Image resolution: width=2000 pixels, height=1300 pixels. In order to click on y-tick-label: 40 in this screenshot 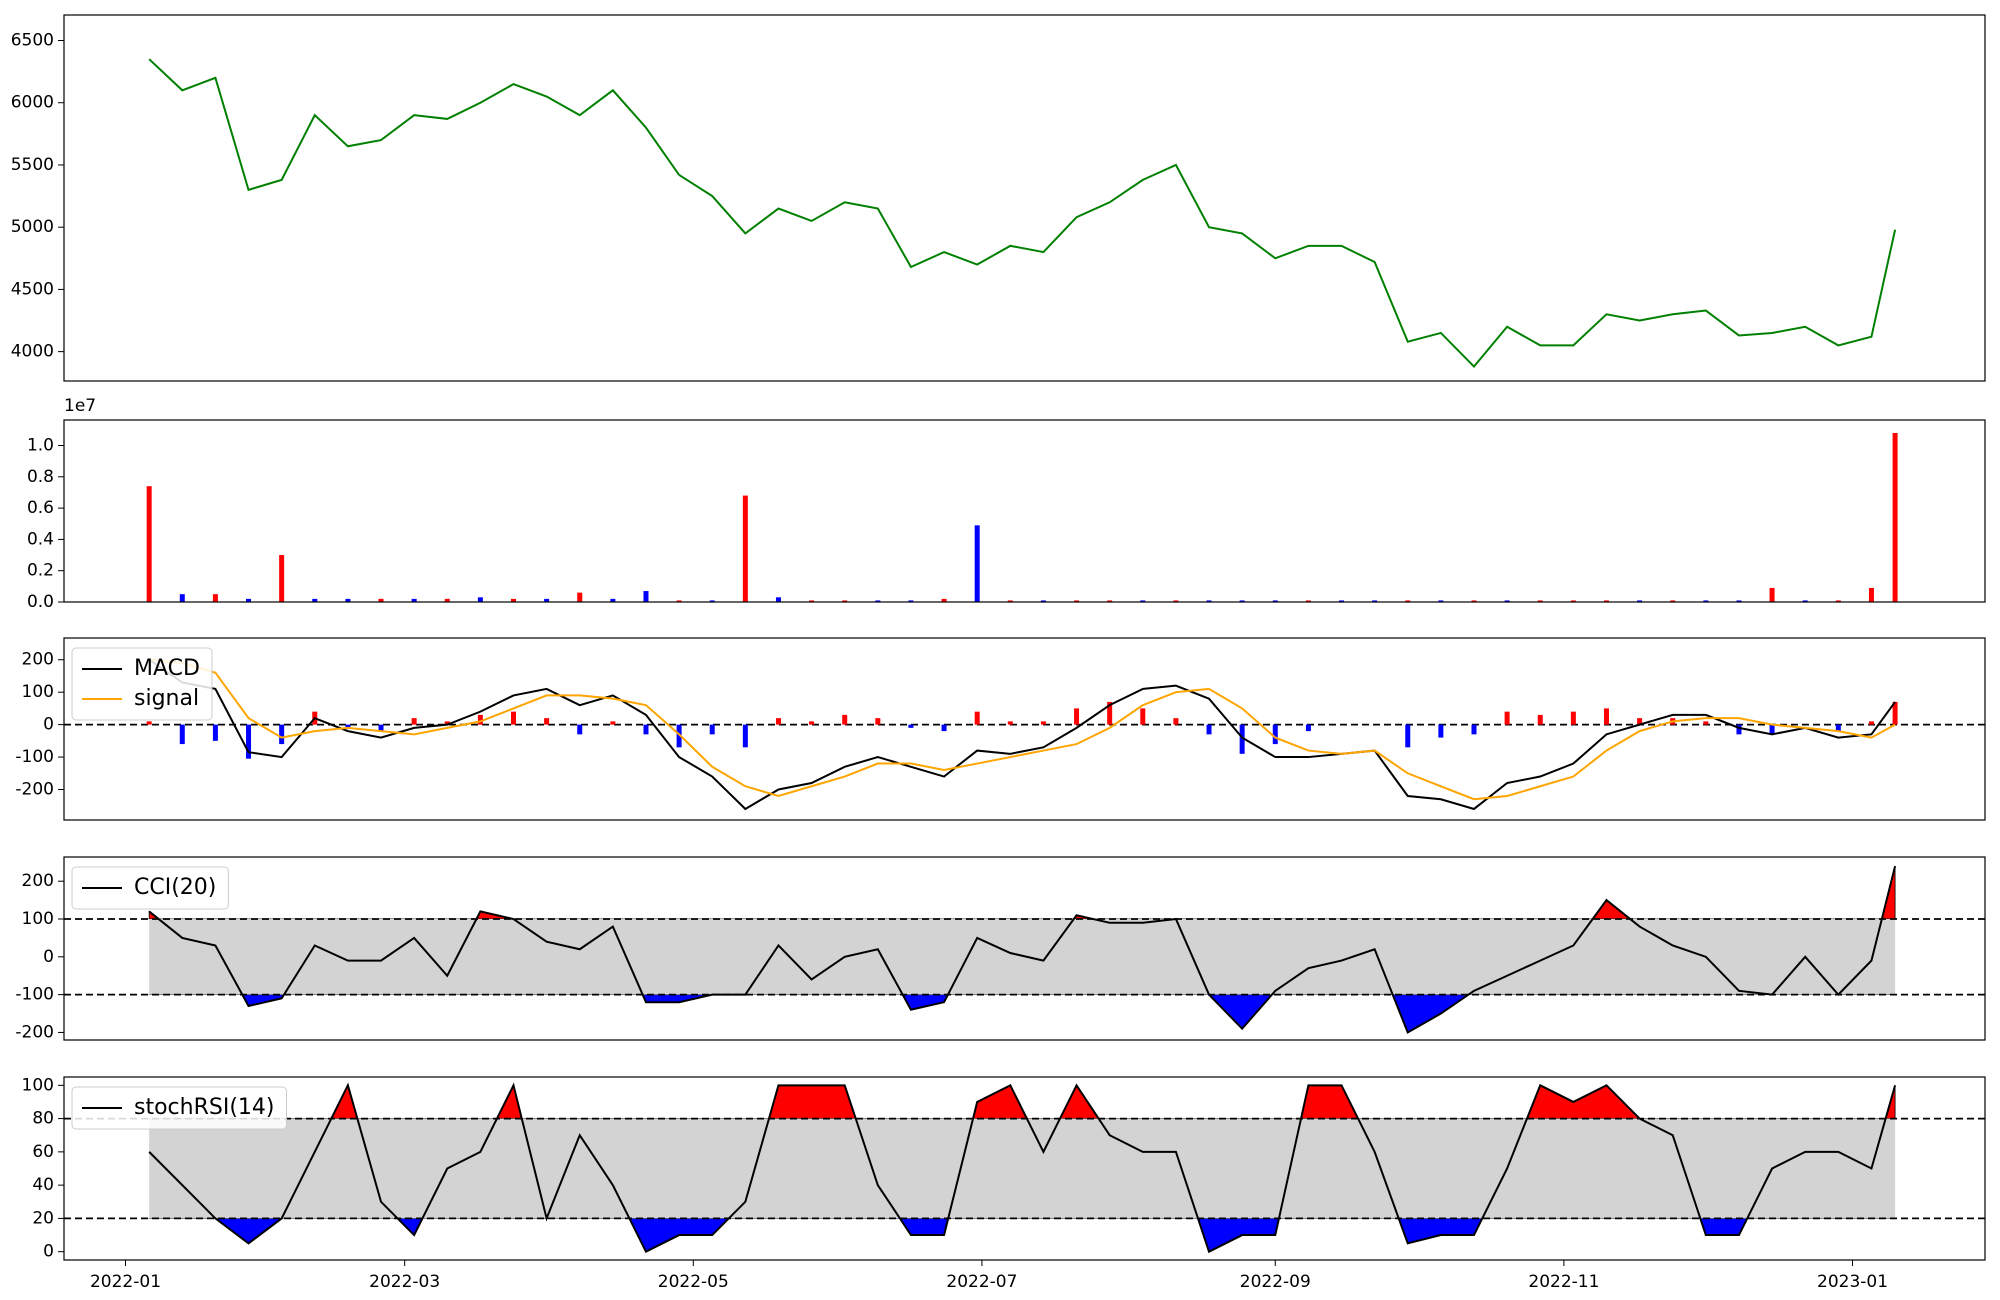, I will do `click(43, 1185)`.